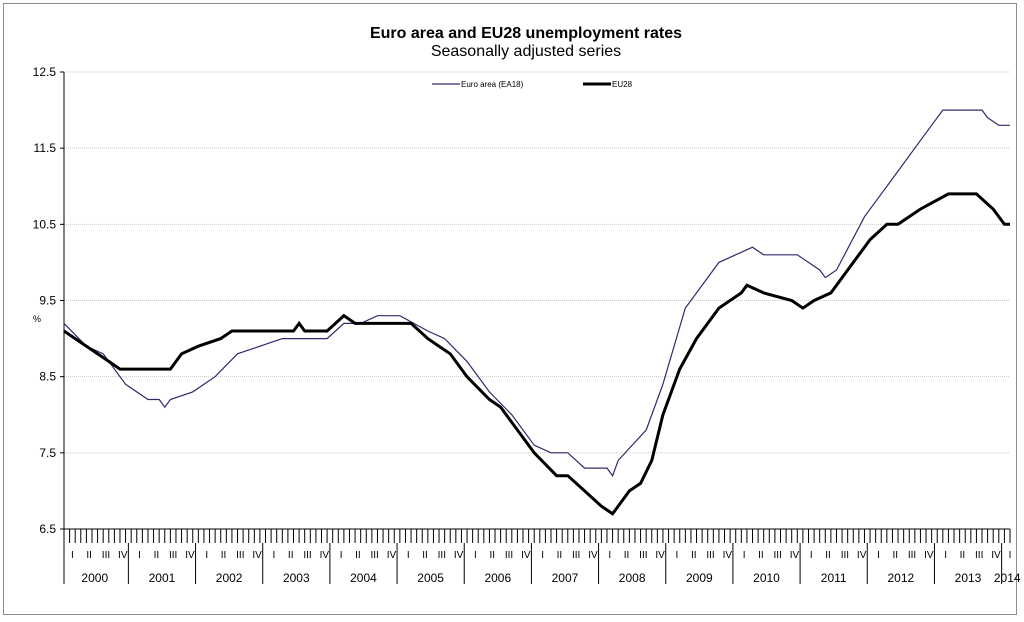 This screenshot has width=1024, height=622. Describe the element at coordinates (834, 578) in the screenshot. I see `x-year-label: 2011` at that location.